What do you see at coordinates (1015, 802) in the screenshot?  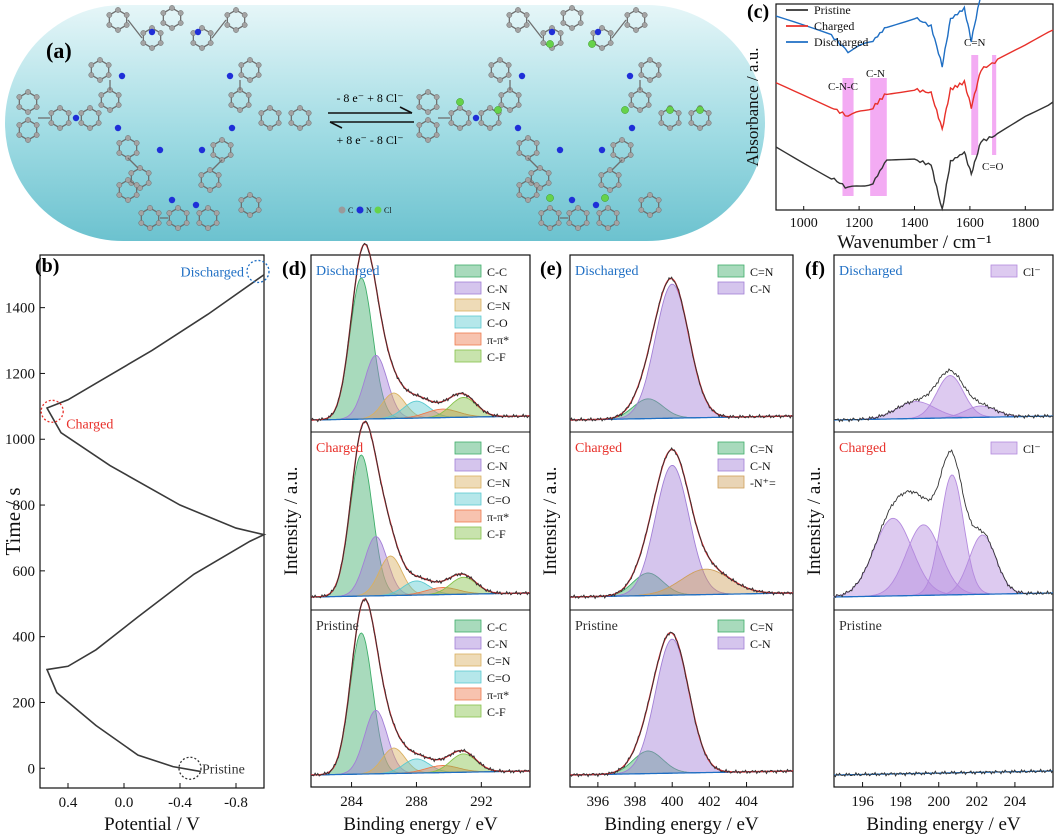 I see `x-tick-label: 204` at bounding box center [1015, 802].